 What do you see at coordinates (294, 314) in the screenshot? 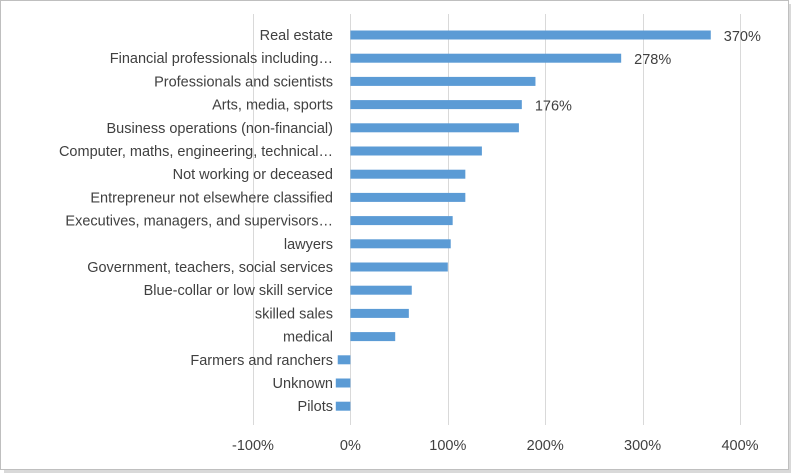
I see `category-label: skilled sales` at bounding box center [294, 314].